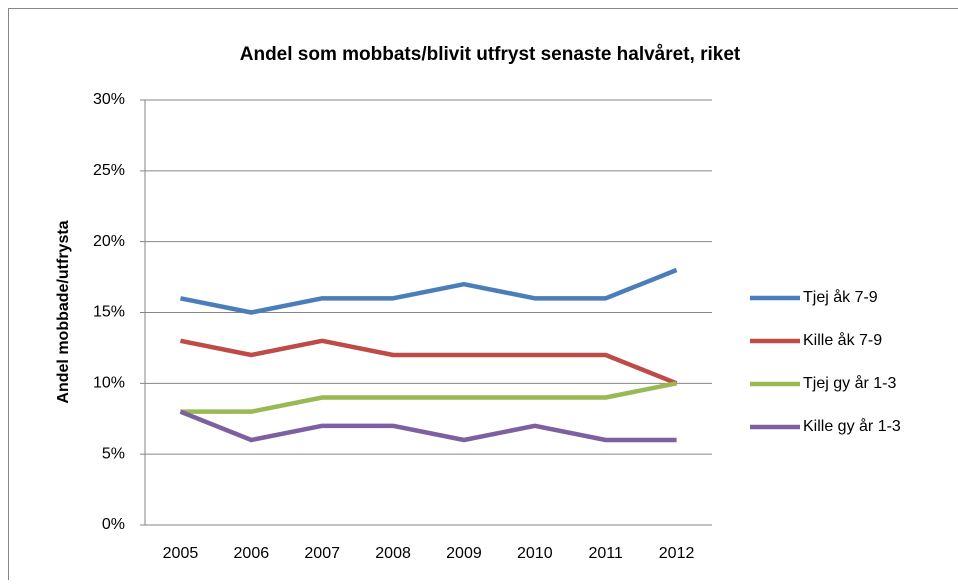 The width and height of the screenshot is (958, 585). I want to click on legend-label: Tjej åk 7-9, so click(840, 297).